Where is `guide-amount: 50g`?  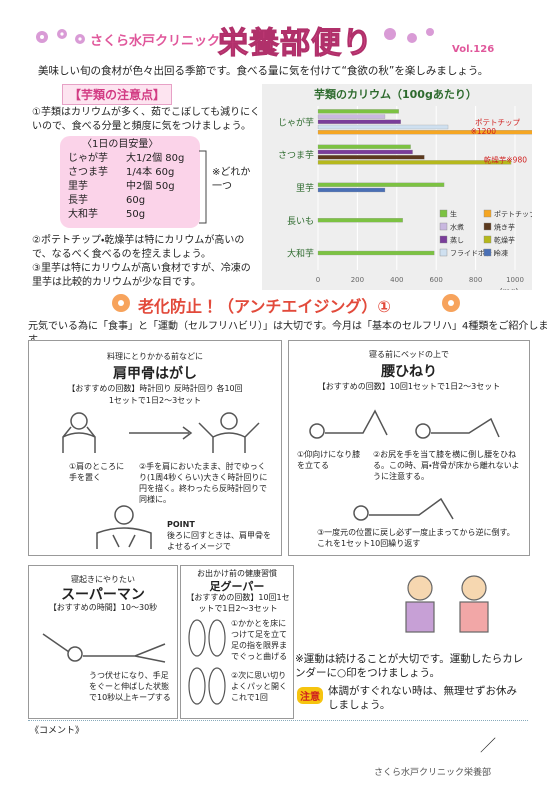
guide-amount: 50g is located at coordinates (136, 214).